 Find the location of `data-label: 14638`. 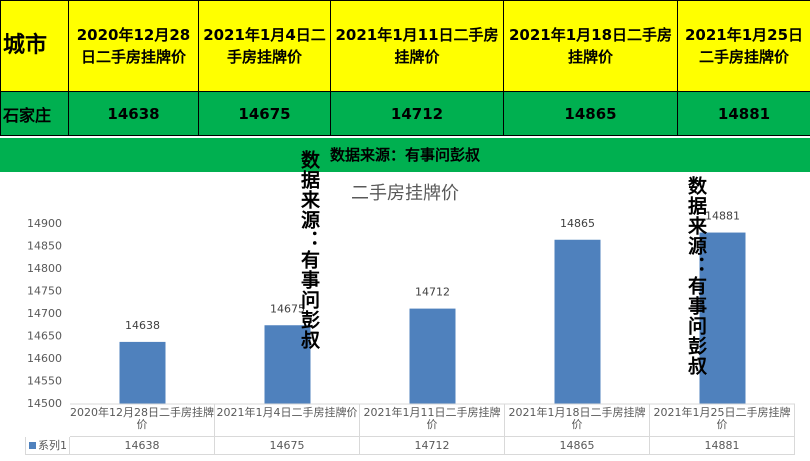

data-label: 14638 is located at coordinates (142, 325).